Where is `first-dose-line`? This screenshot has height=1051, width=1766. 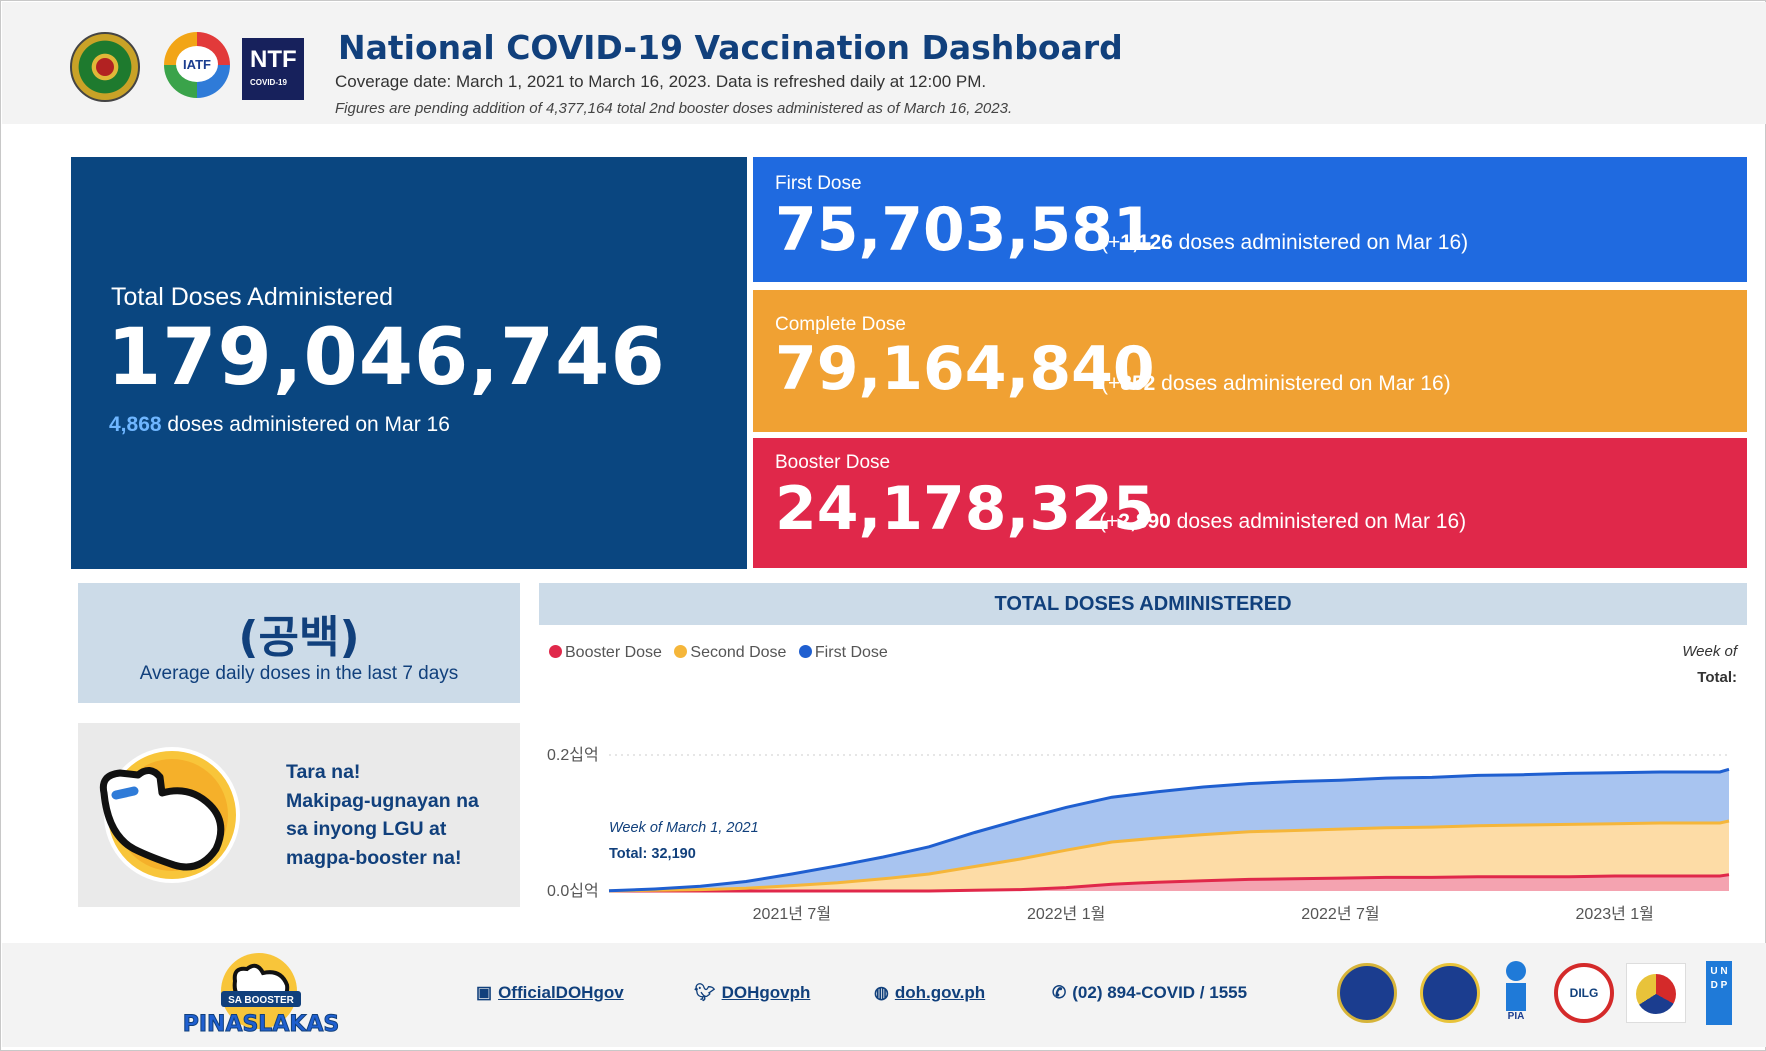
first-dose-line is located at coordinates (1169, 830).